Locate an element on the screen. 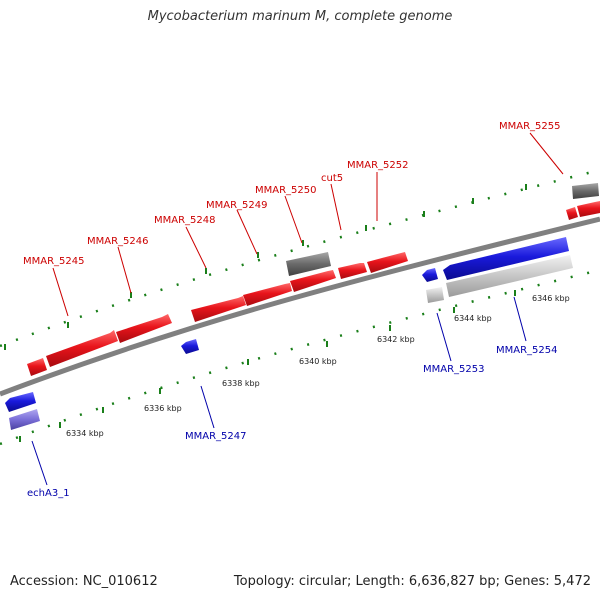  tick-label: 6344 kbp is located at coordinates (473, 318).